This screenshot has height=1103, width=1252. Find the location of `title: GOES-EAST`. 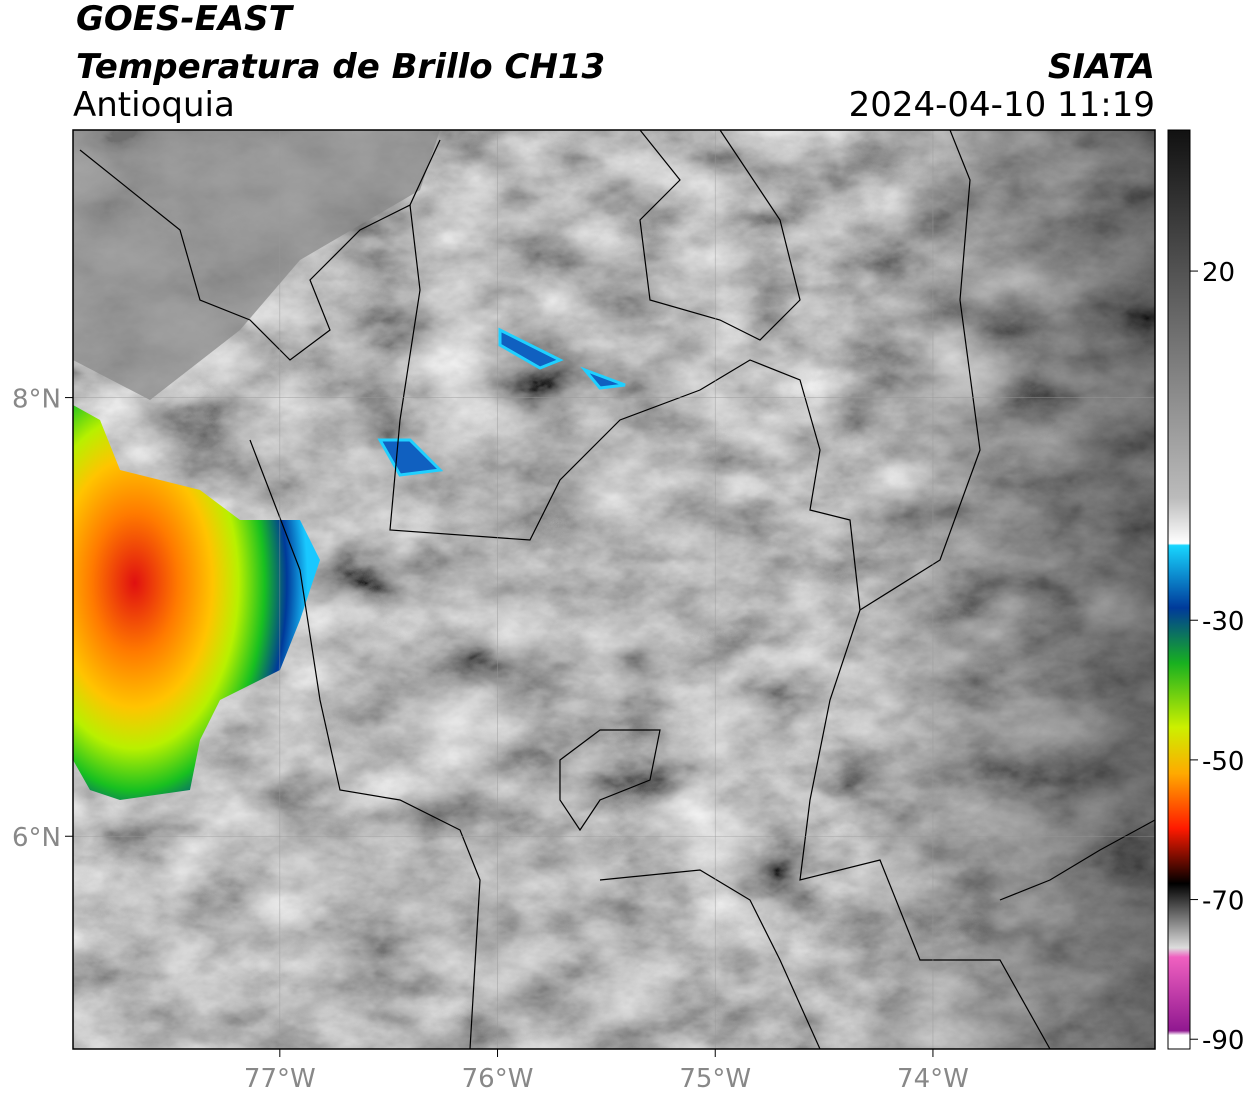

title: GOES-EAST is located at coordinates (185, 19).